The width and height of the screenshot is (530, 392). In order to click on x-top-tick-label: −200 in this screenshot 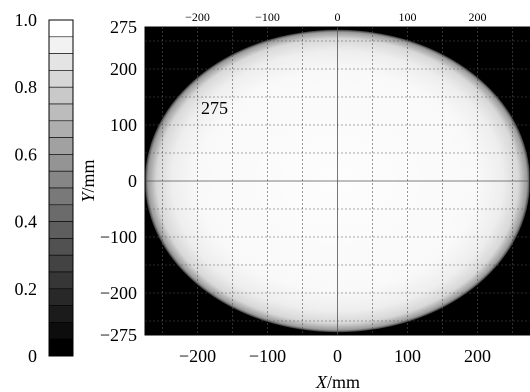, I will do `click(197, 17)`.